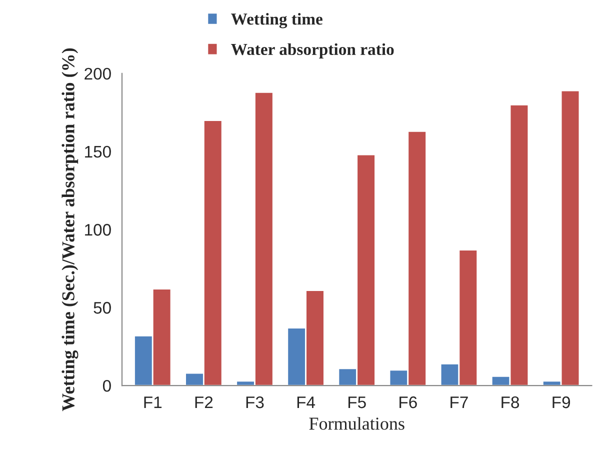 Image resolution: width=610 pixels, height=459 pixels. I want to click on legend-label: Wetting time, so click(276, 20).